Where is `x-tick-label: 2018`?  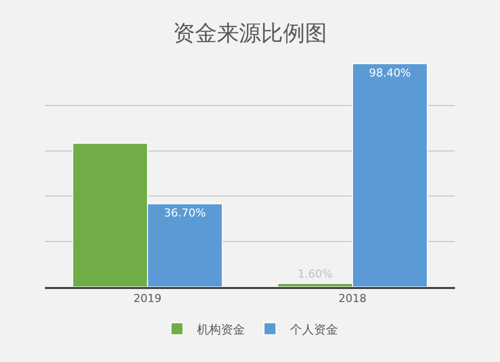
x-tick-label: 2018 is located at coordinates (352, 299).